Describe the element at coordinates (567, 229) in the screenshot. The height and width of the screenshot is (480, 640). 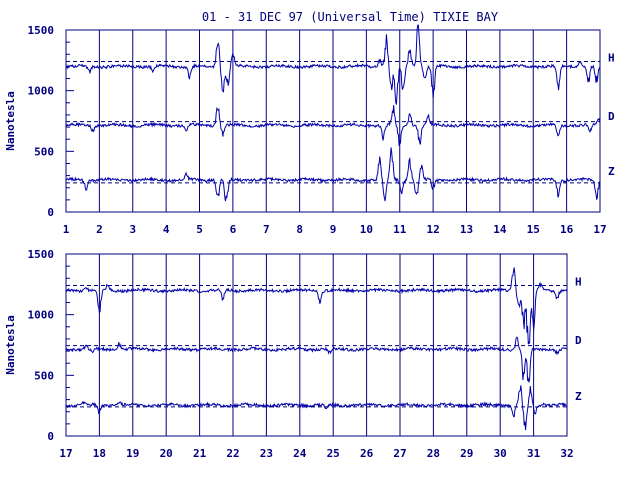
I see `x-tick-label: 16` at that location.